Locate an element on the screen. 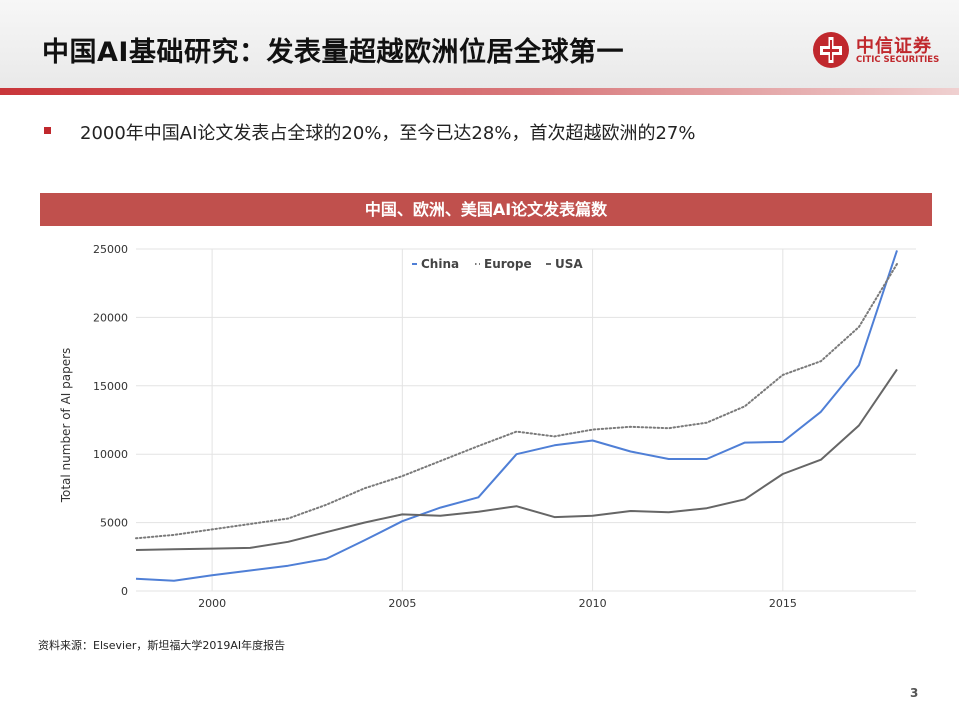  company-logo: 中信证券 CITIC SECURITIES is located at coordinates (881, 50).